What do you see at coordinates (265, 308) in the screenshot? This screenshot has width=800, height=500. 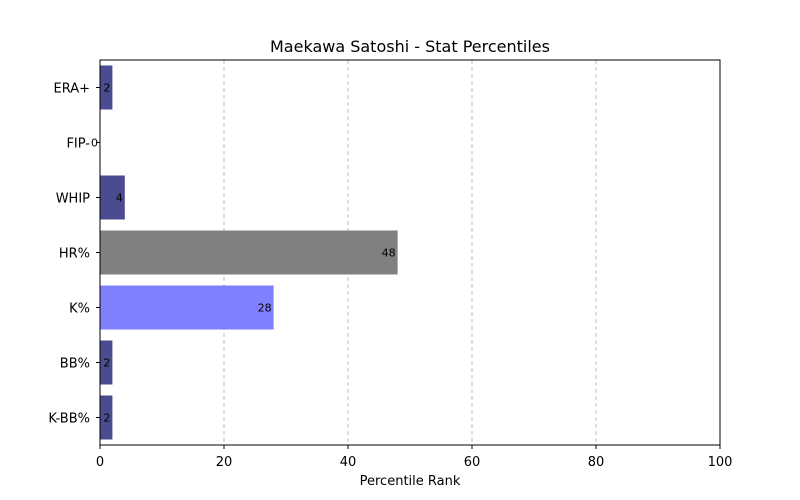 I see `bar-value-label: 28` at bounding box center [265, 308].